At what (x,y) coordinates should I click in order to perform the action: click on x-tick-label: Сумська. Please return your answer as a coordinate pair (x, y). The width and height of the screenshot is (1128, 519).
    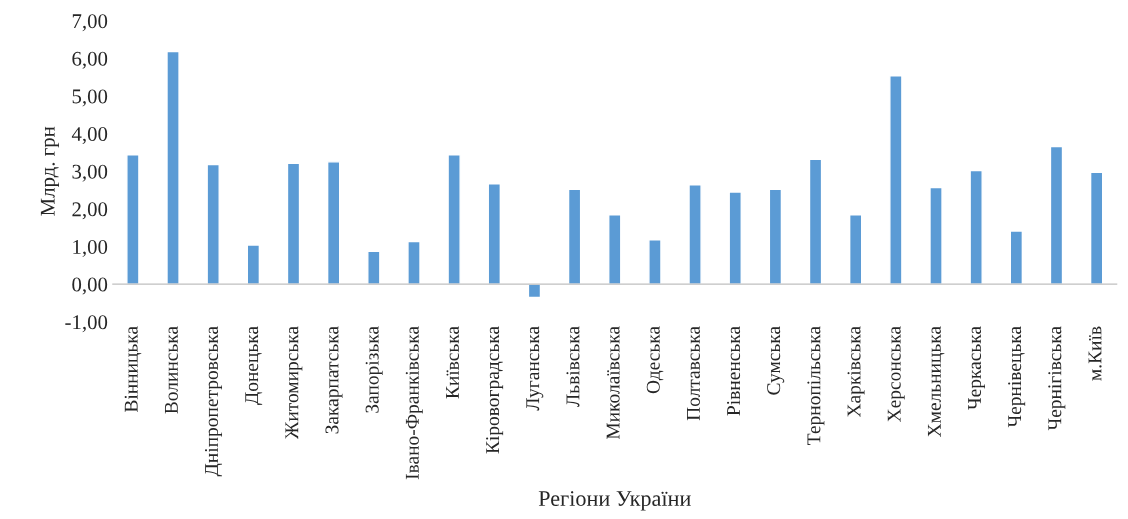
    Looking at the image, I should click on (776, 360).